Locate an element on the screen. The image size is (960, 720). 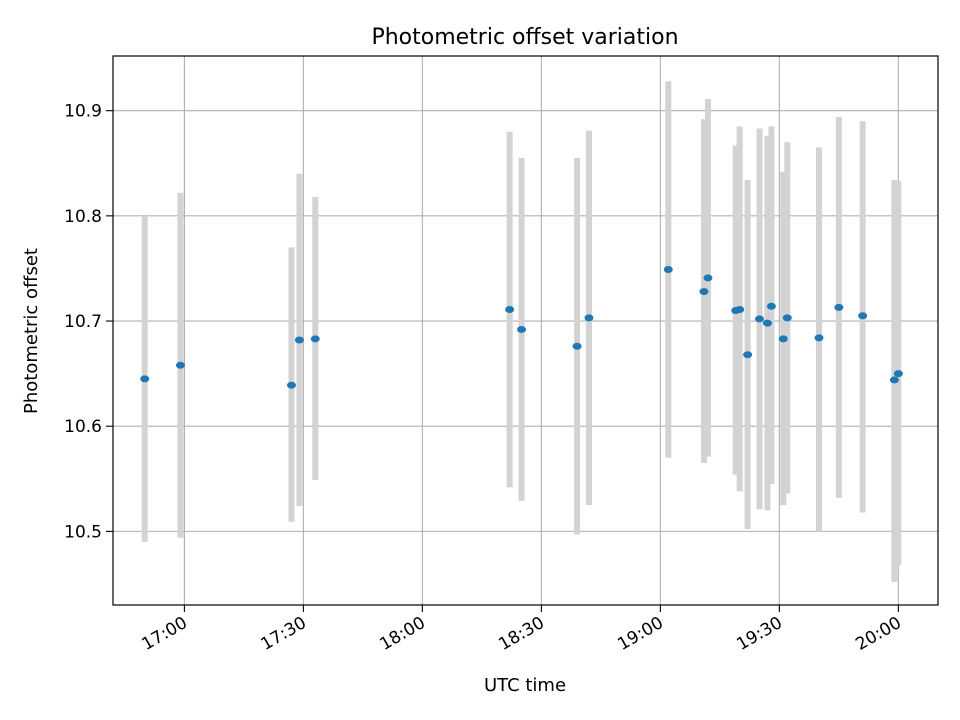
y-tick-label: 10.9 is located at coordinates (83, 112).